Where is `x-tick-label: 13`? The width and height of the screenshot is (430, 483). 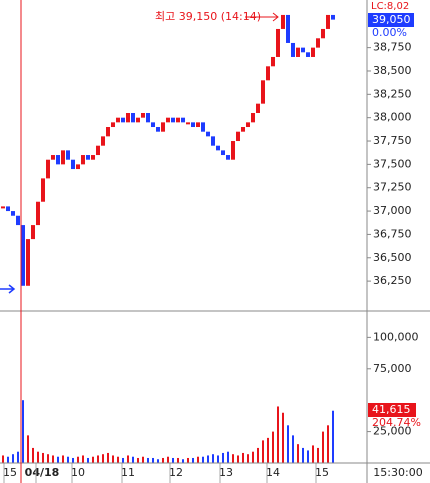 x-tick-label: 13 is located at coordinates (226, 472).